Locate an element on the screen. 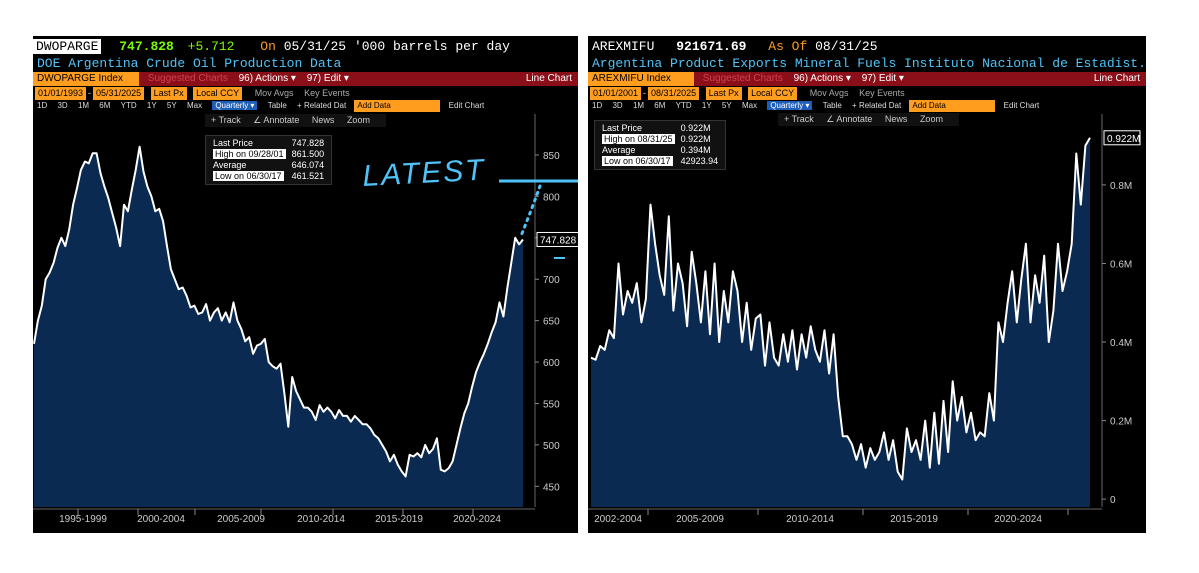 This screenshot has height=573, width=1199. last-price-marker: 747.828 is located at coordinates (557, 239).